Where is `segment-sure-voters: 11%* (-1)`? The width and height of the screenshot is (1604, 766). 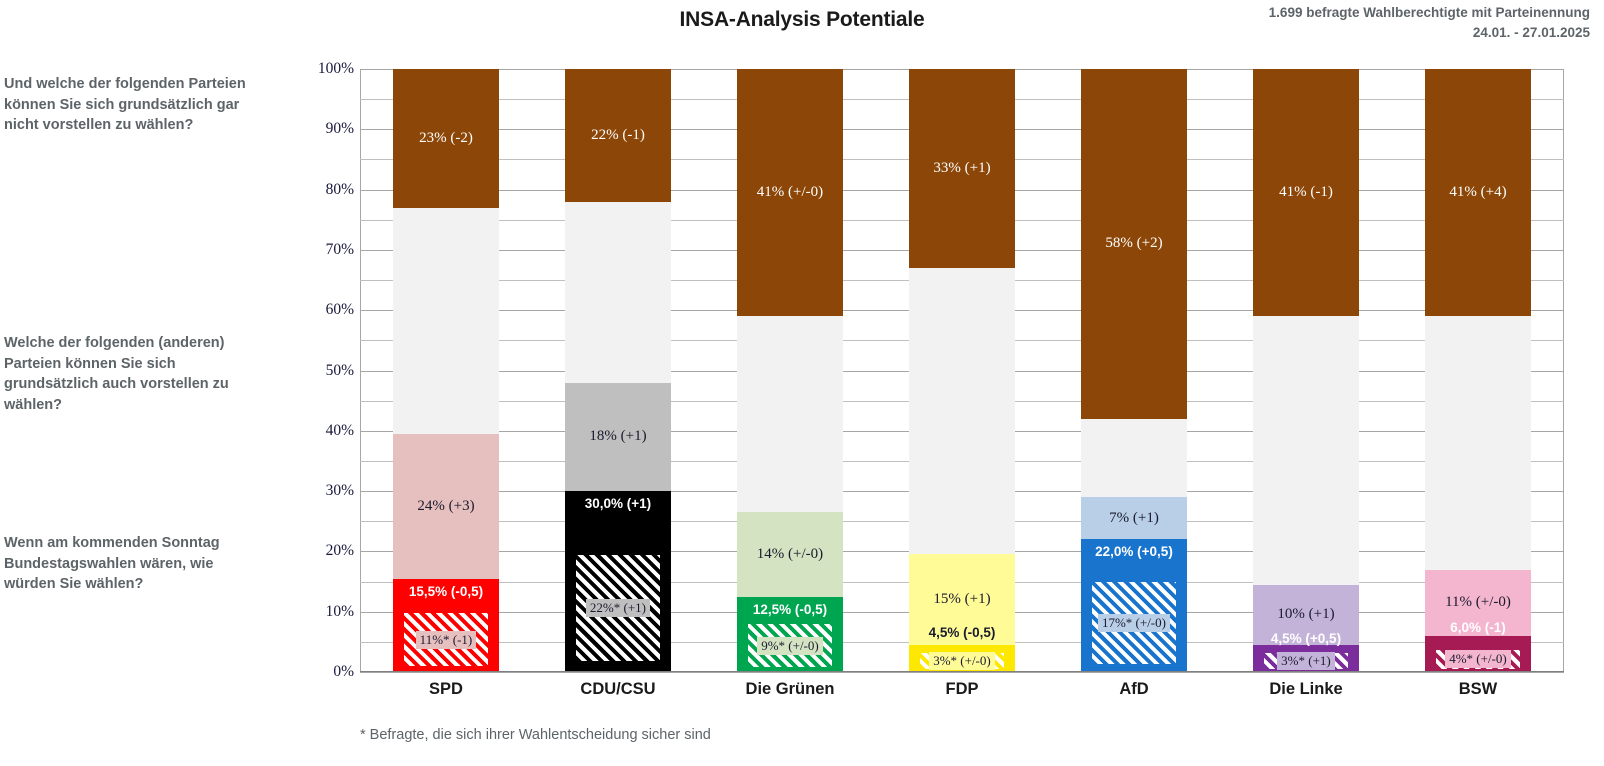
segment-sure-voters: 11%* (-1) is located at coordinates (446, 640).